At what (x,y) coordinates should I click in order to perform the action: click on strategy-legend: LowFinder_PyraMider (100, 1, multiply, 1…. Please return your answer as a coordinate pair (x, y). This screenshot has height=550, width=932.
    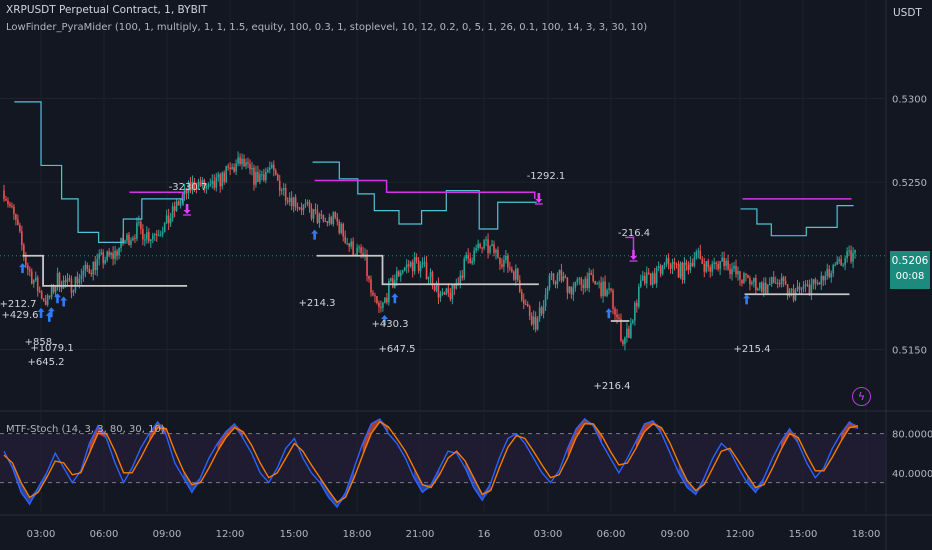
    Looking at the image, I should click on (327, 27).